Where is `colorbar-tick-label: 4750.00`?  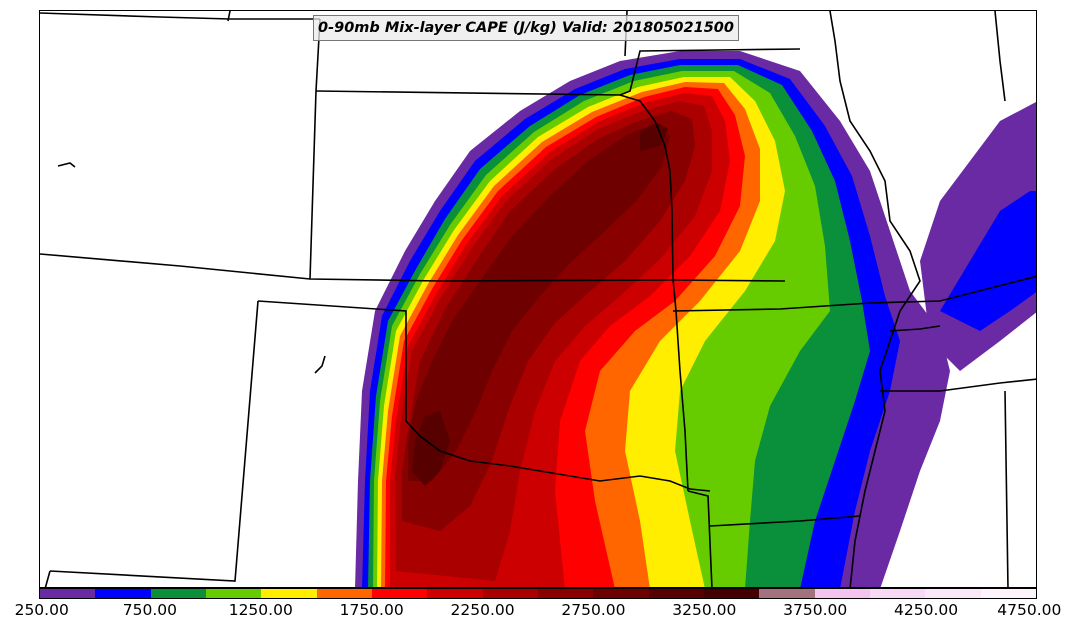
colorbar-tick-label: 4750.00 is located at coordinates (1029, 610).